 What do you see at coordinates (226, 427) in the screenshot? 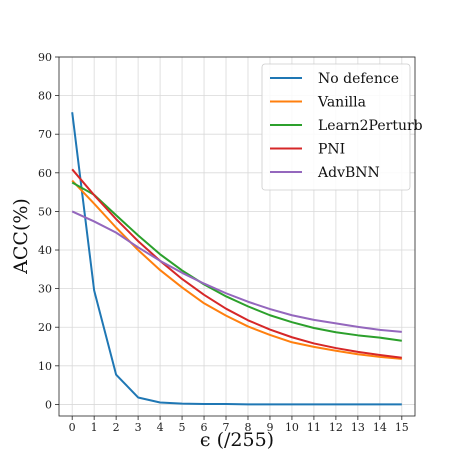
I see `x-tick-label: 7` at bounding box center [226, 427].